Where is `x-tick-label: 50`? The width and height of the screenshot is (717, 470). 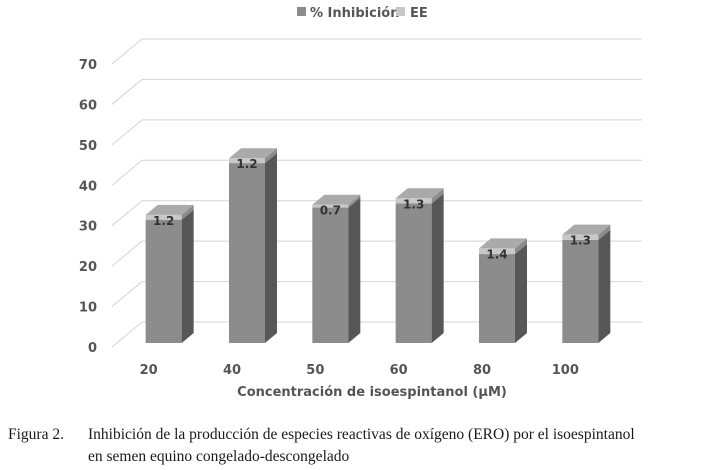
x-tick-label: 50 is located at coordinates (315, 370).